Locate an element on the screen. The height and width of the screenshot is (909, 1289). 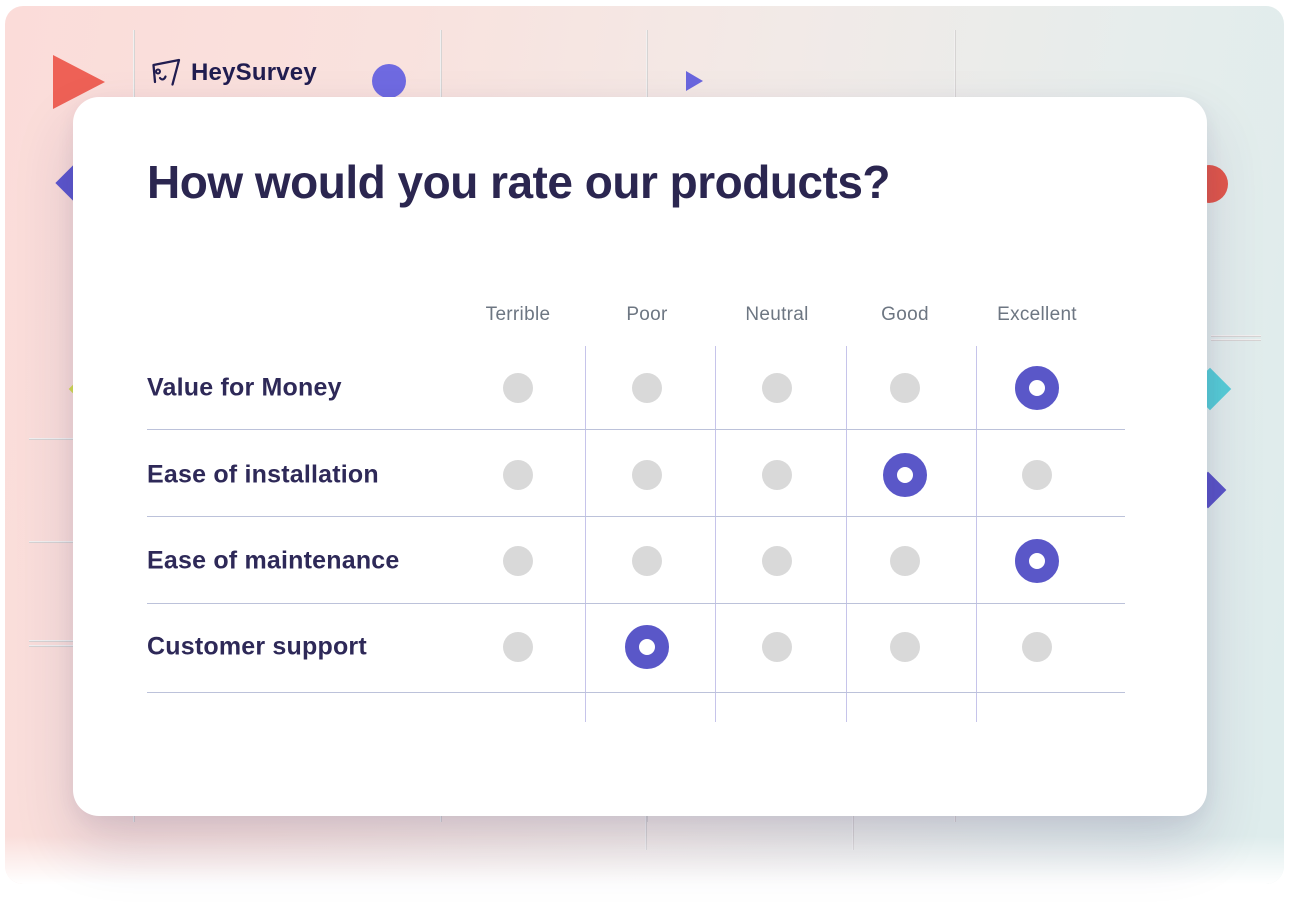
radio-value-for-money-good is located at coordinates (905, 388).